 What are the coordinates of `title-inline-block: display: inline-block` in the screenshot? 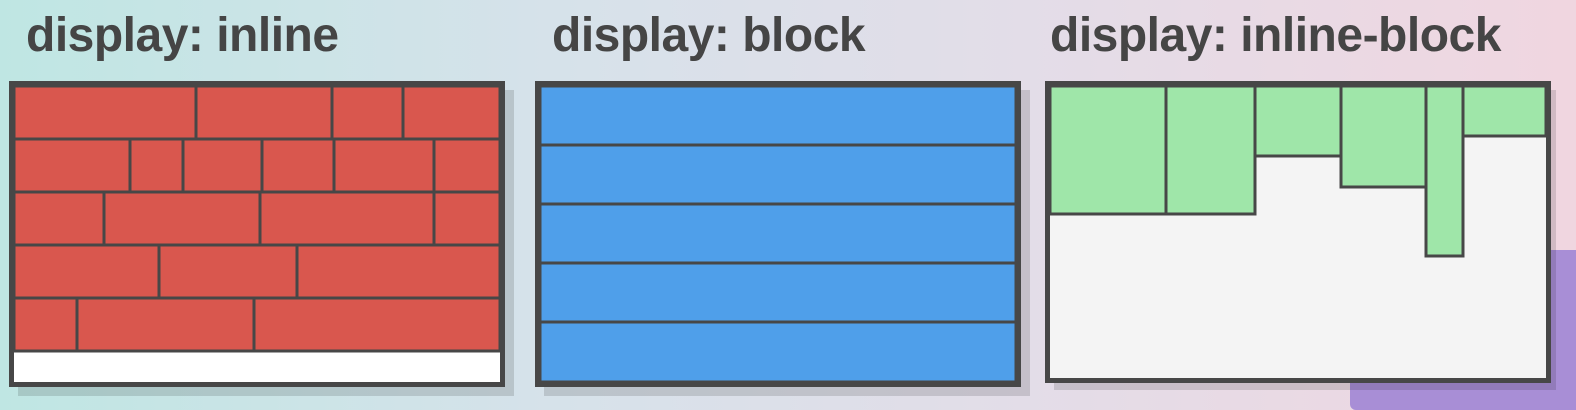 It's located at (1275, 35).